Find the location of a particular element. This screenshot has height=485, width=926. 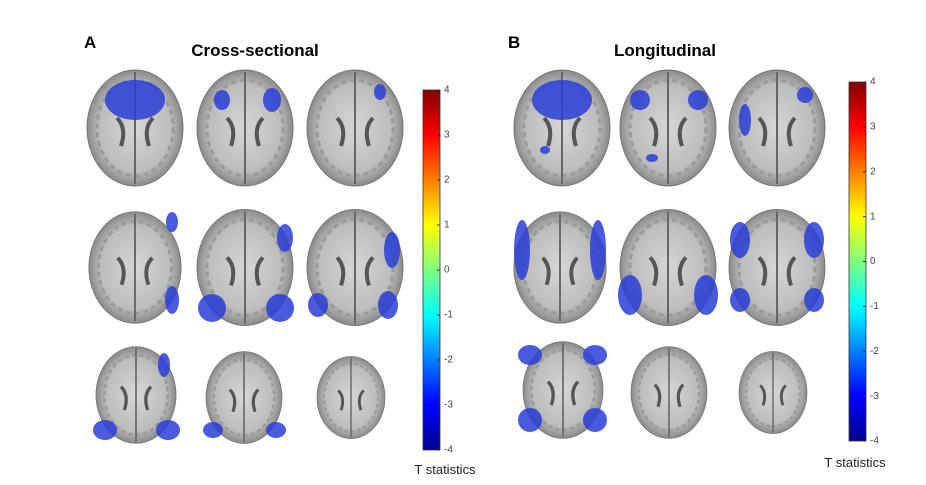

panel-label: A is located at coordinates (90, 42).